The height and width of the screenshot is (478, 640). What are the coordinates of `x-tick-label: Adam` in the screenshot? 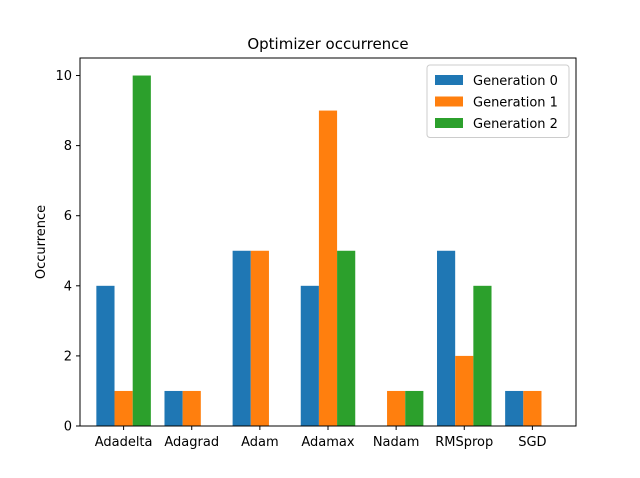 It's located at (260, 442).